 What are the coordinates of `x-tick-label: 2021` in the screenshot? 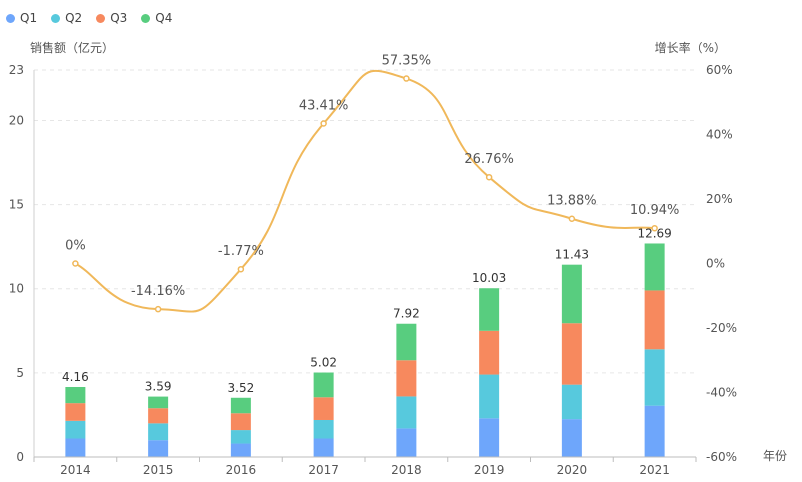 It's located at (654, 470).